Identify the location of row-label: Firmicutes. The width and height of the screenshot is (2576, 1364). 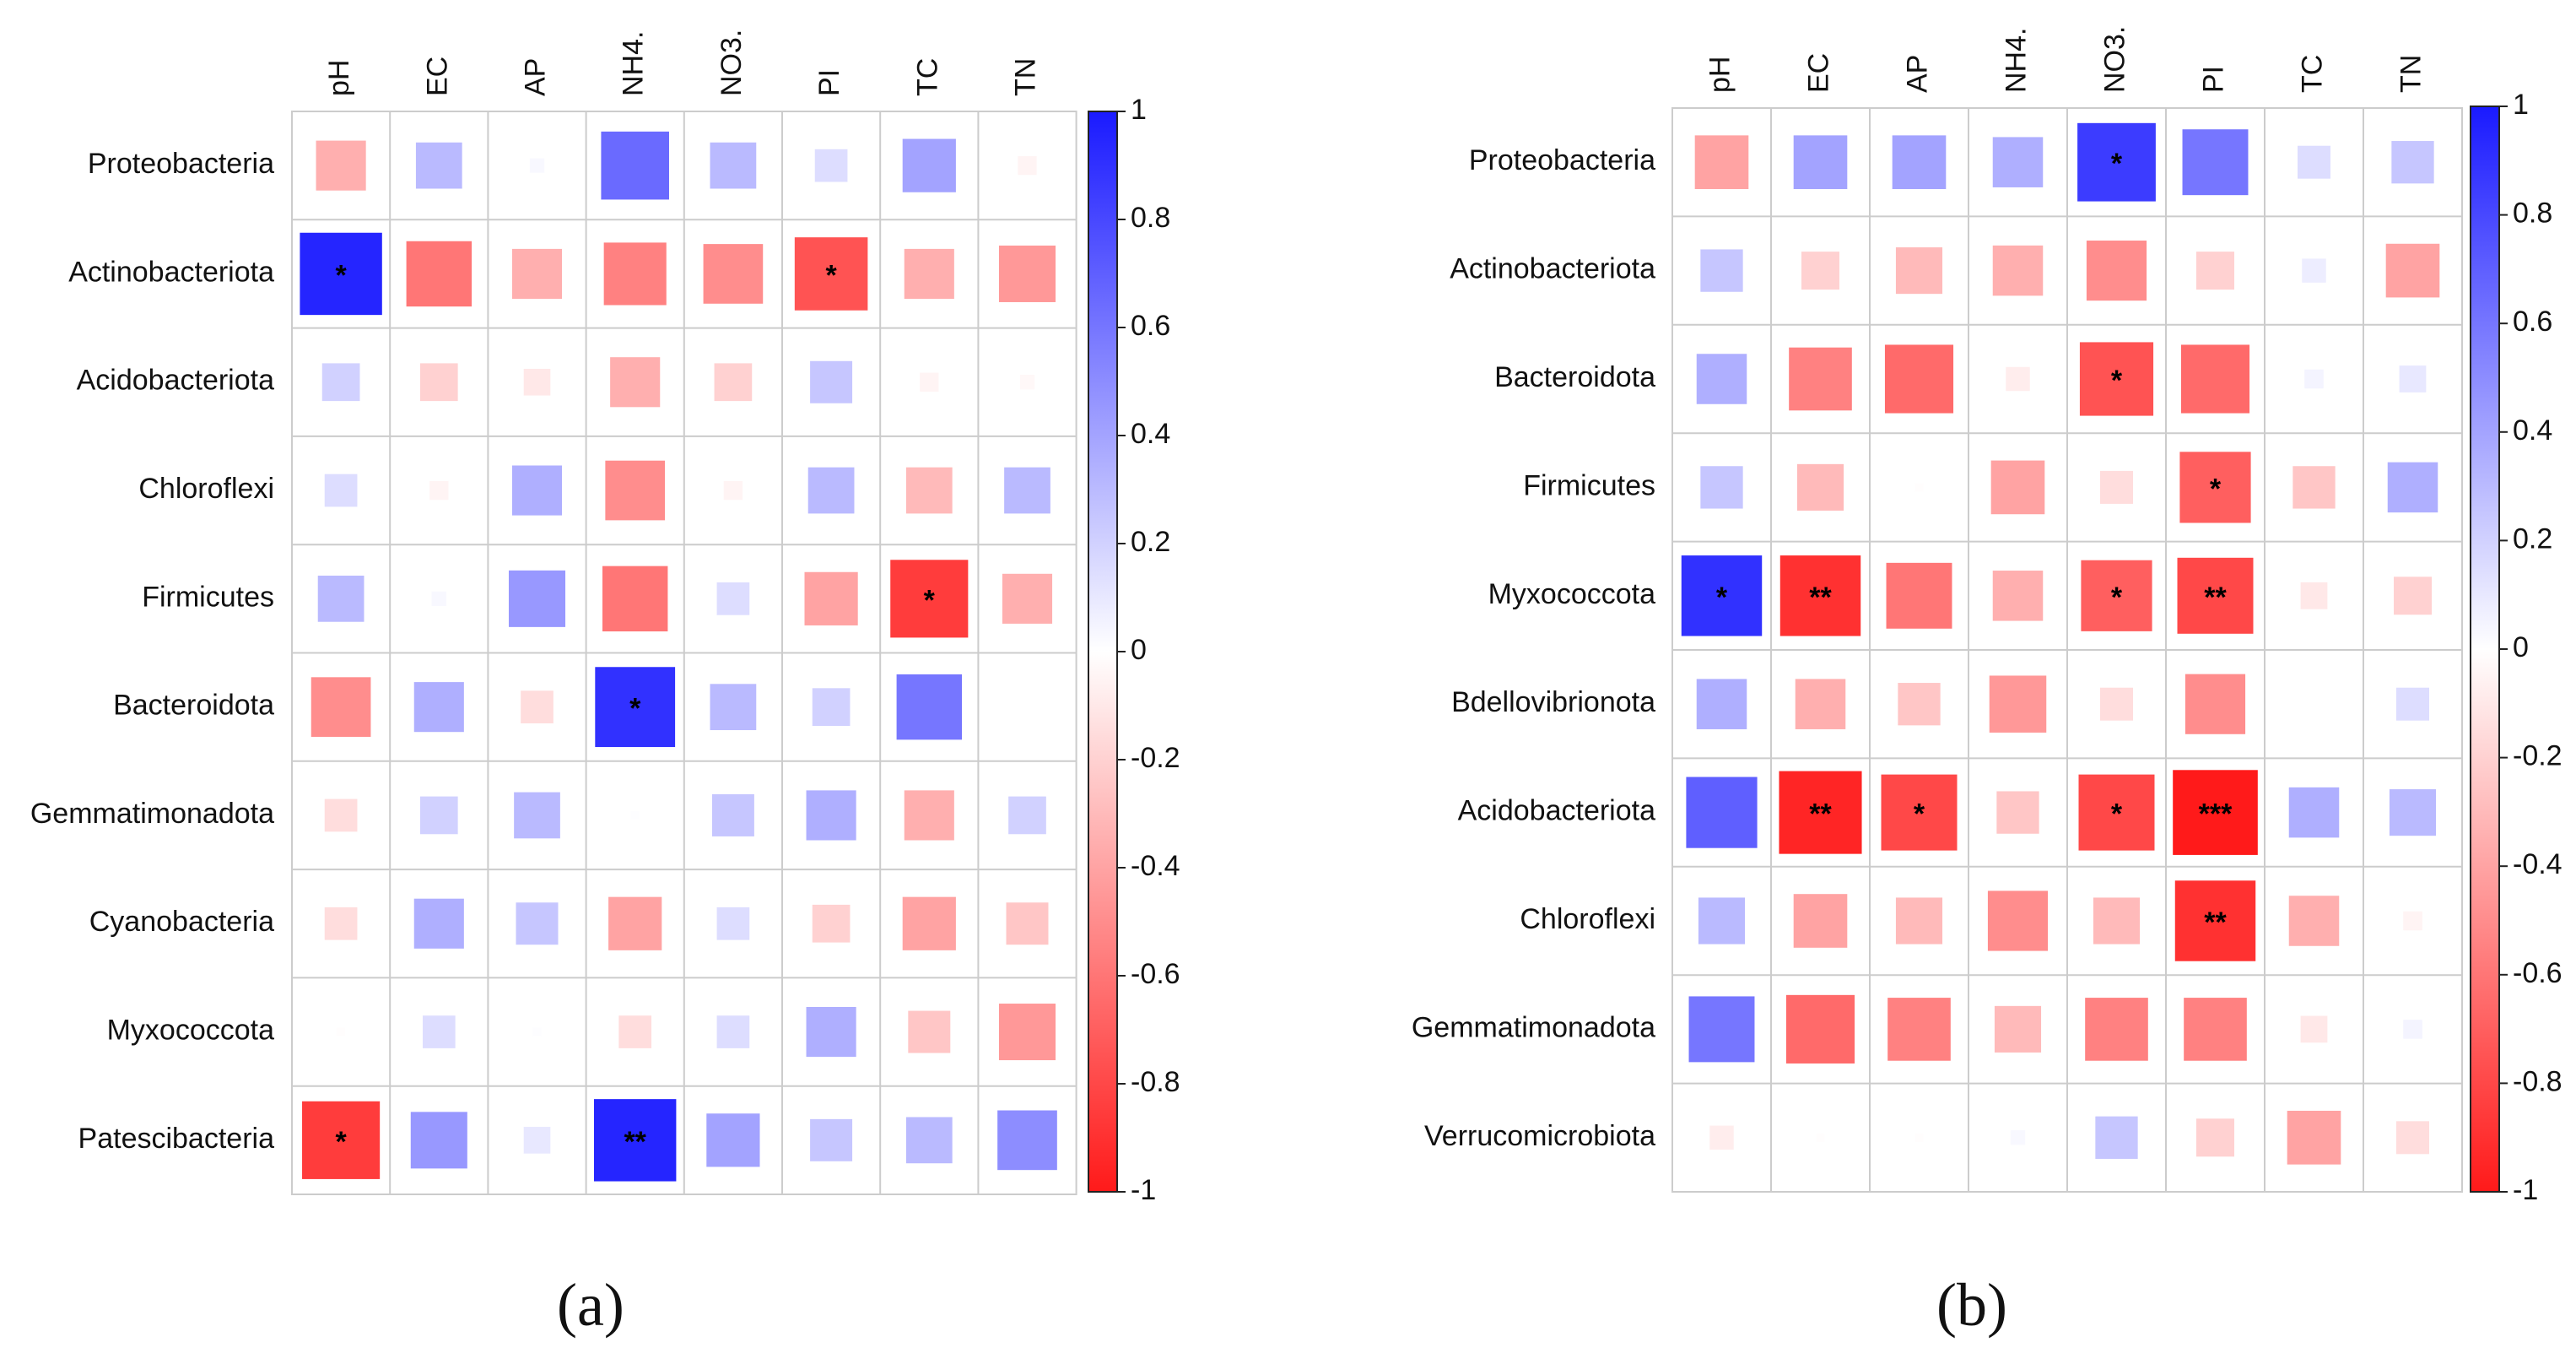
(208, 597).